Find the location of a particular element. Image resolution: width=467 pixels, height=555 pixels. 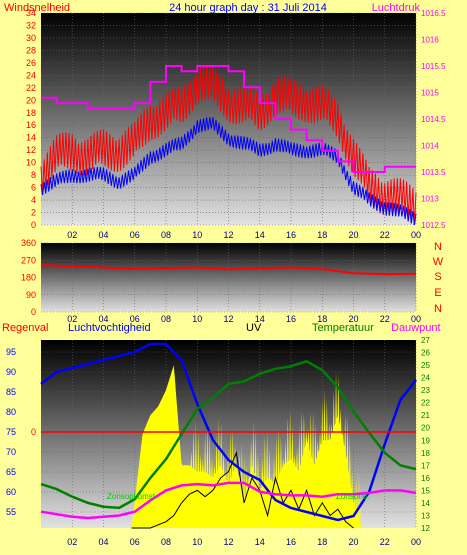

pressure-y-tick: 1015.5 is located at coordinates (433, 66).